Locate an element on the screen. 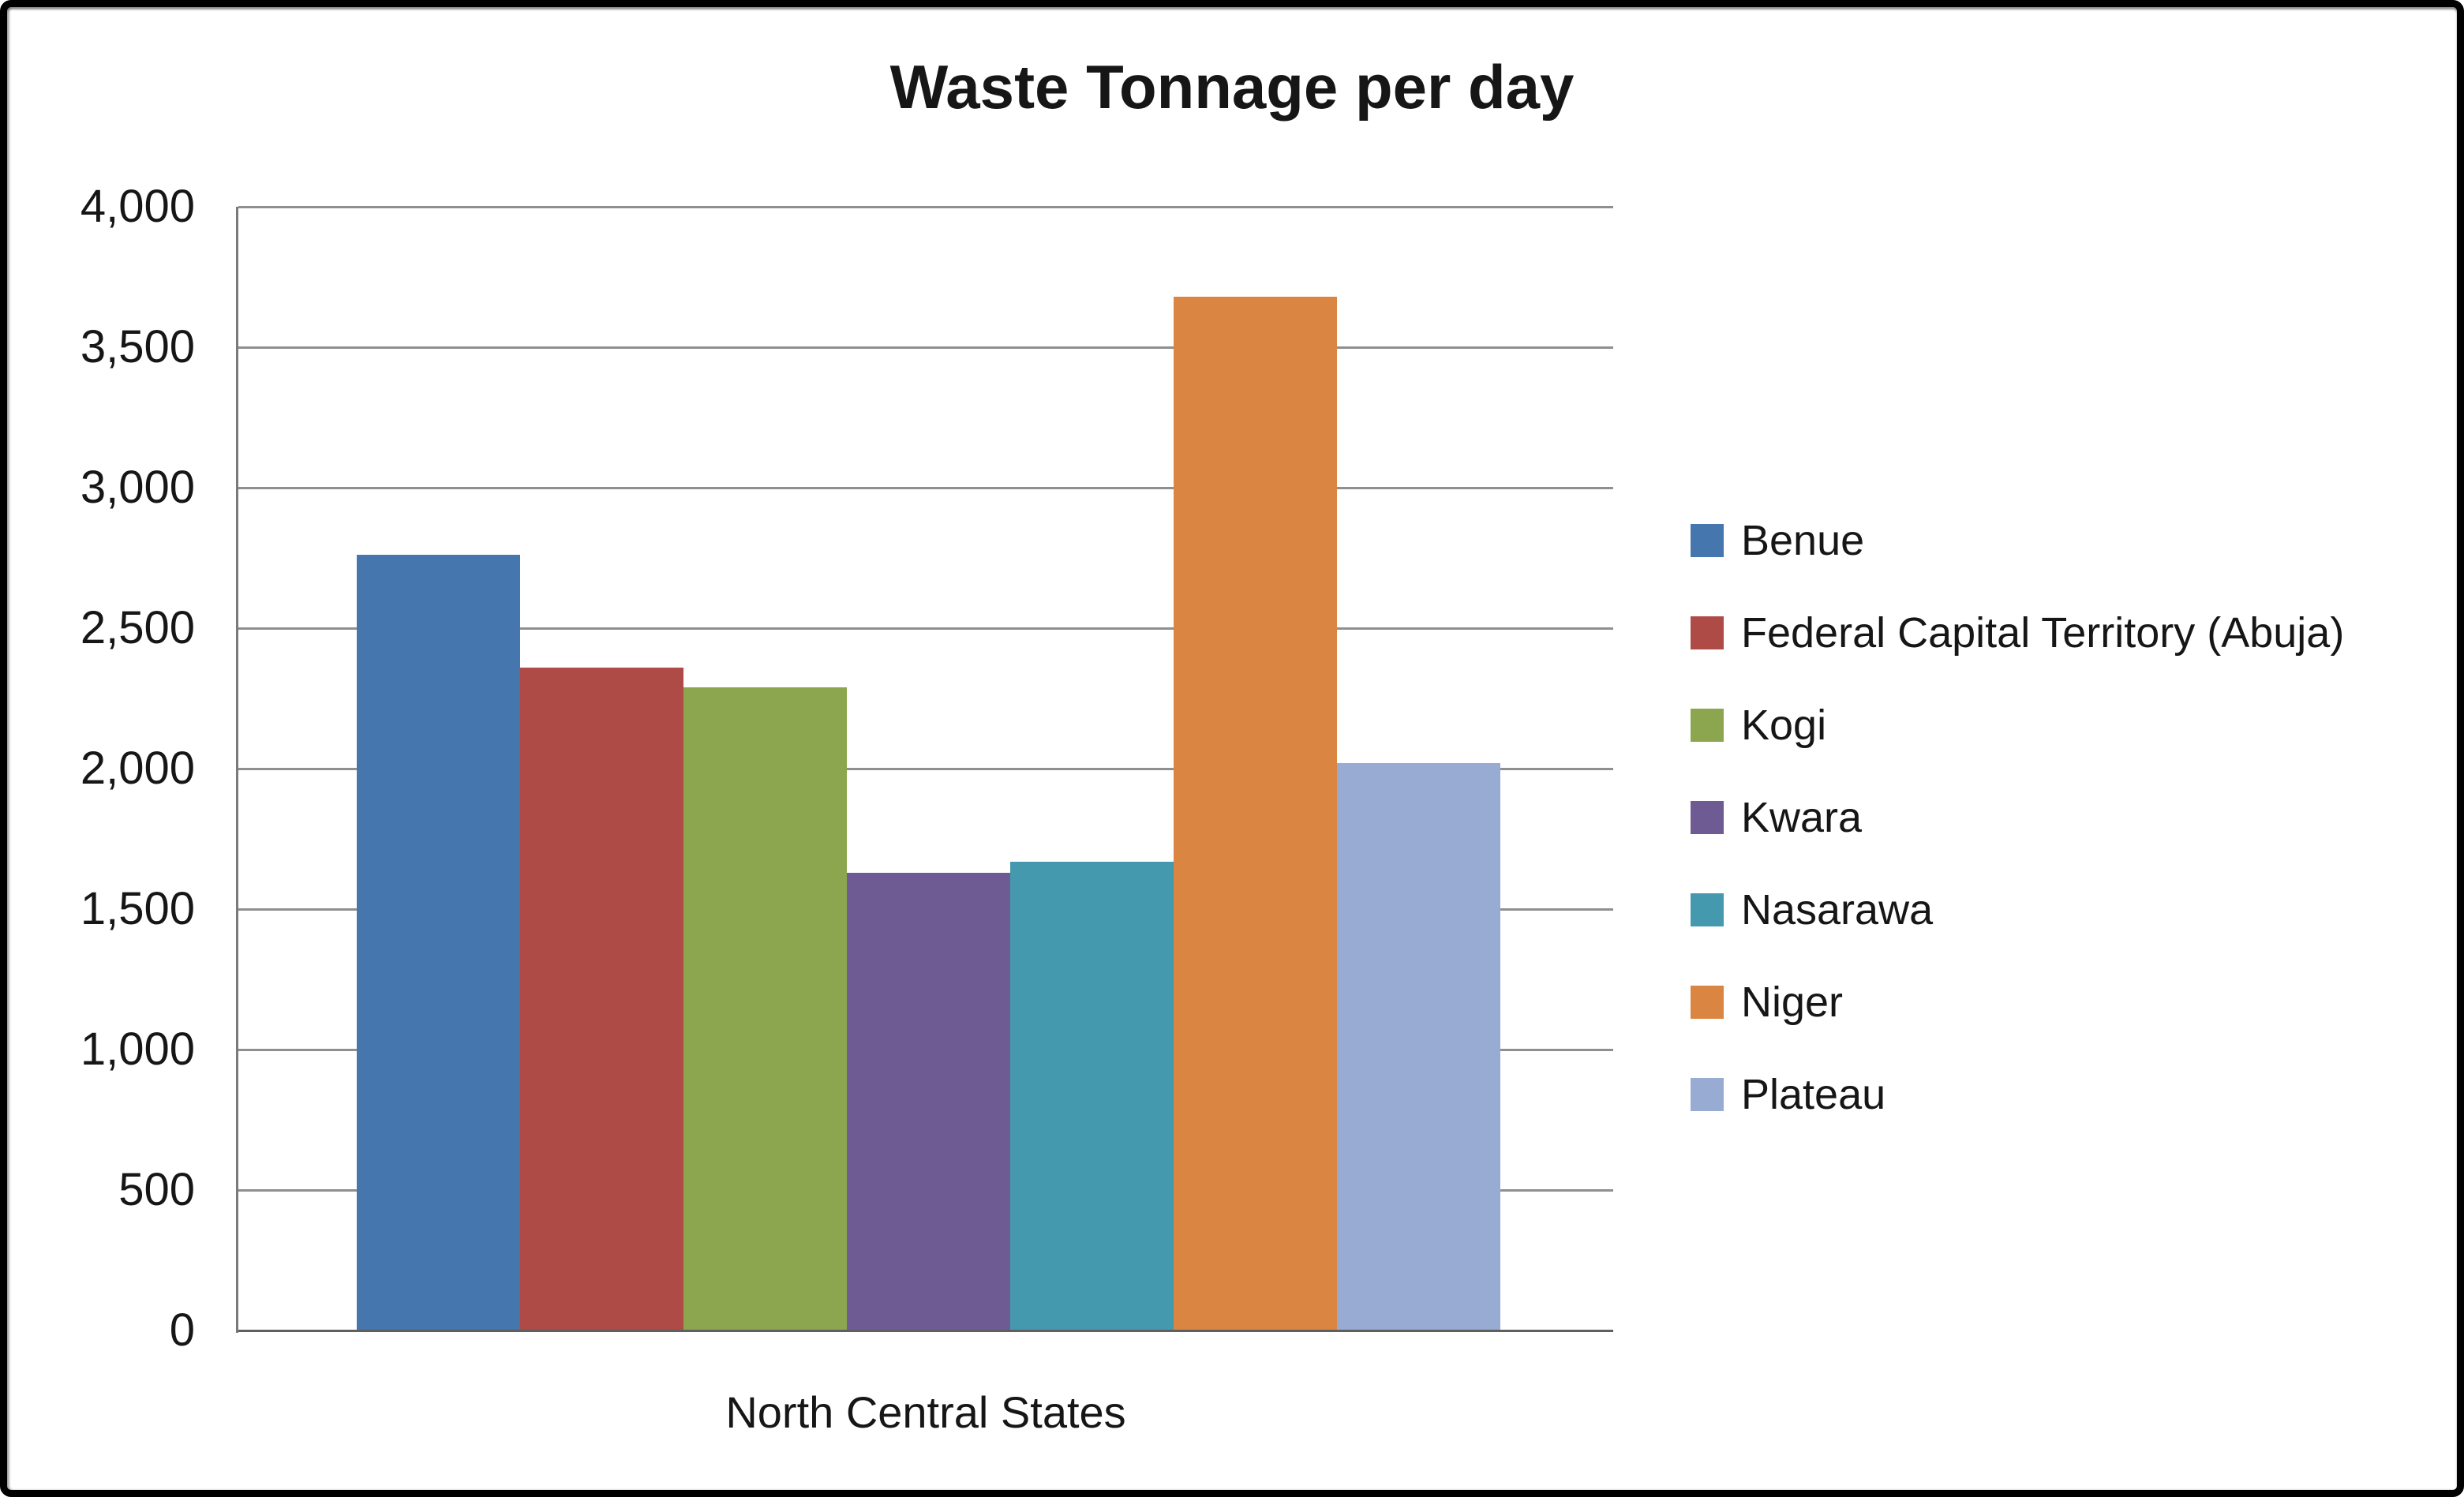 This screenshot has height=1497, width=2464. y-tick-label-1500: 1,500 is located at coordinates (137, 908).